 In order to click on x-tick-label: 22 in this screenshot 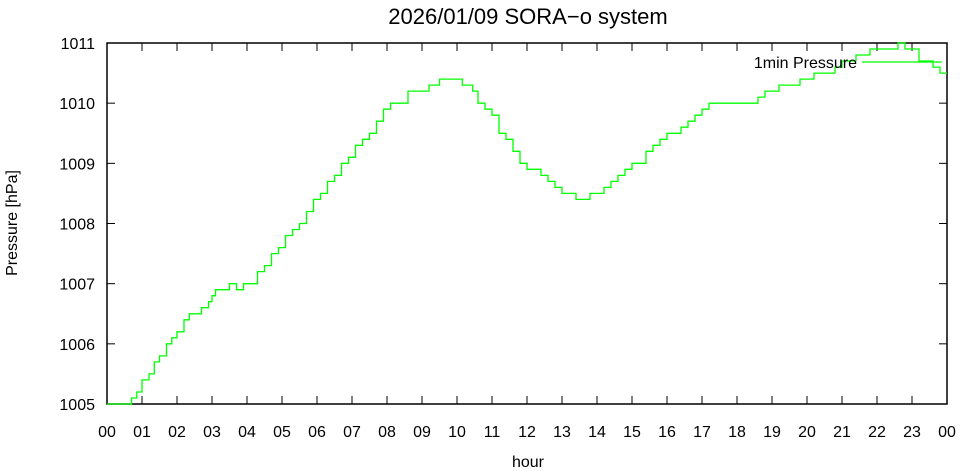, I will do `click(877, 432)`.